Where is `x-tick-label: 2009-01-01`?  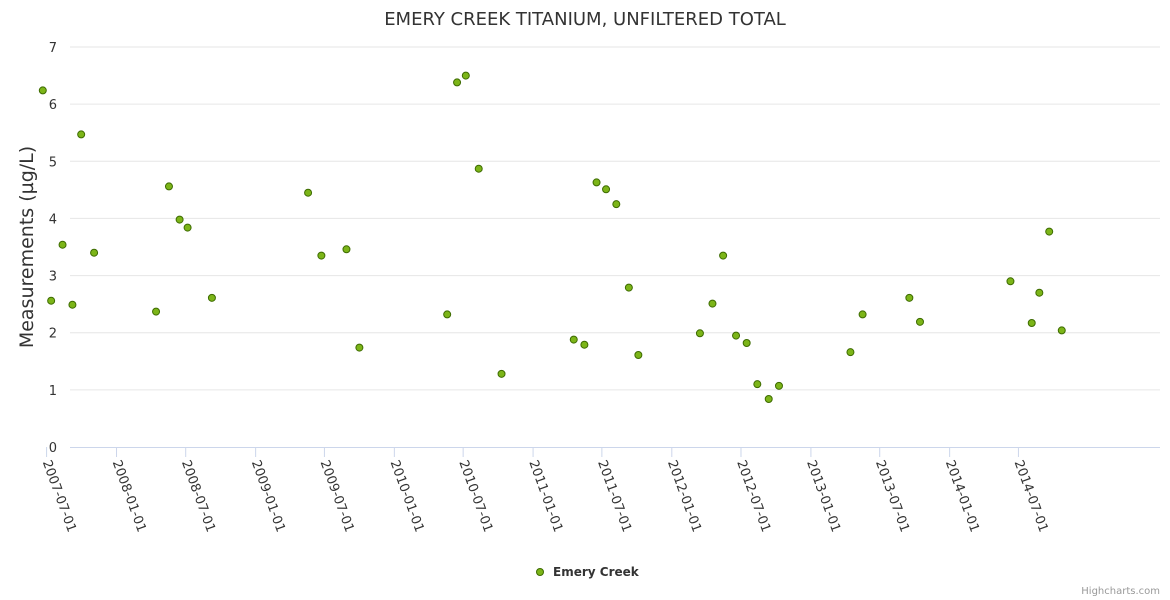 x-tick-label: 2009-01-01 is located at coordinates (268, 496).